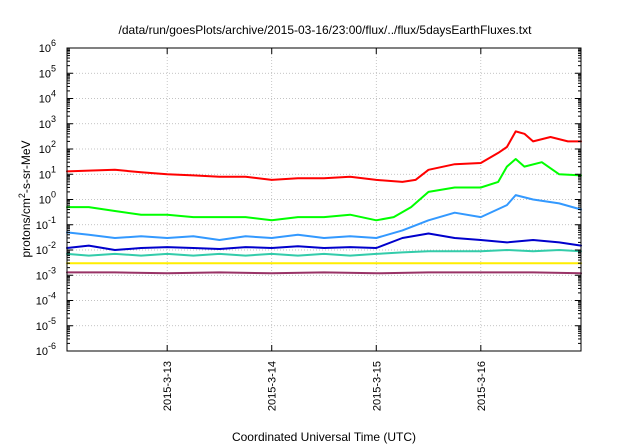  What do you see at coordinates (46, 248) in the screenshot?
I see `y-tick-label: 10⁻²` at bounding box center [46, 248].